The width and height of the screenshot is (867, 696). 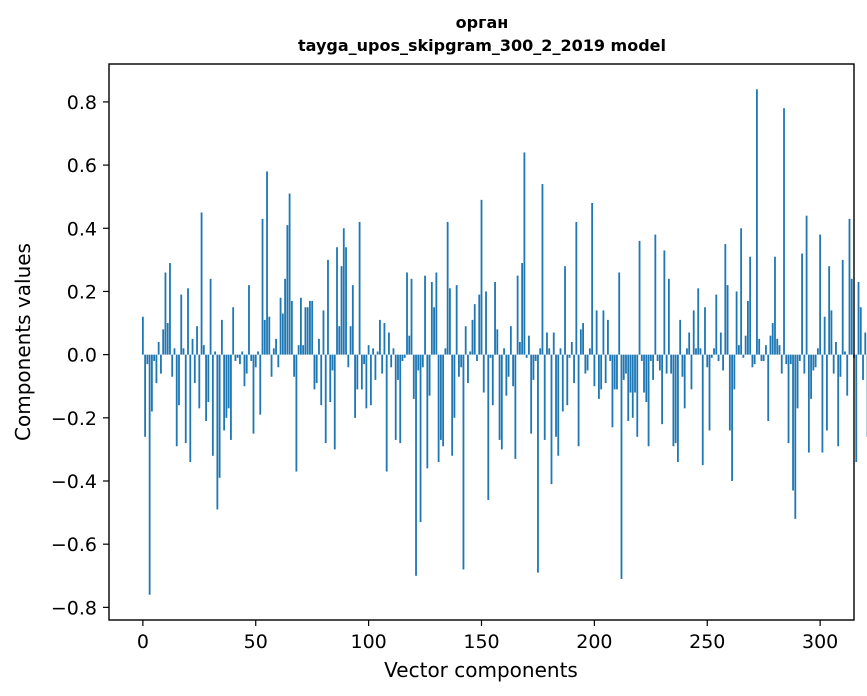 What do you see at coordinates (74, 545) in the screenshot?
I see `y-tick-label: −0.6` at bounding box center [74, 545].